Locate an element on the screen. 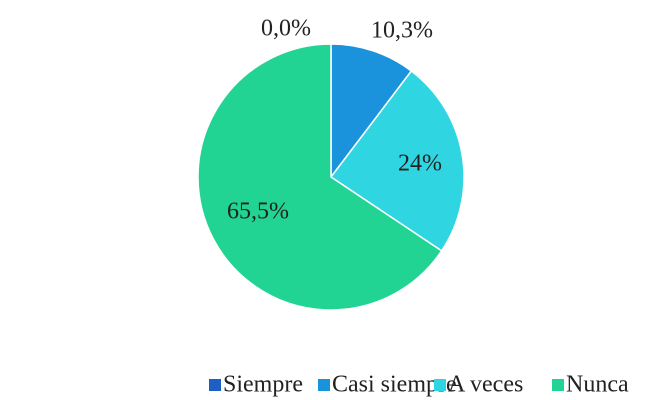 The image size is (664, 400). data-label: 24% is located at coordinates (420, 164).